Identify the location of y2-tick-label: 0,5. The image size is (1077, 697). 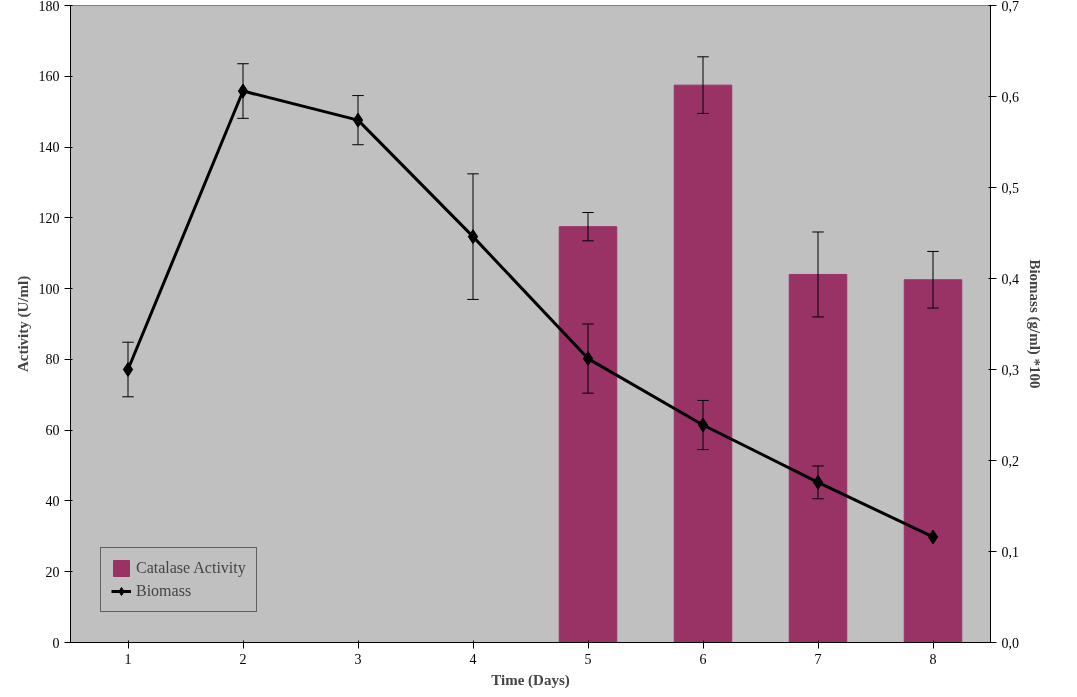
(1010, 188).